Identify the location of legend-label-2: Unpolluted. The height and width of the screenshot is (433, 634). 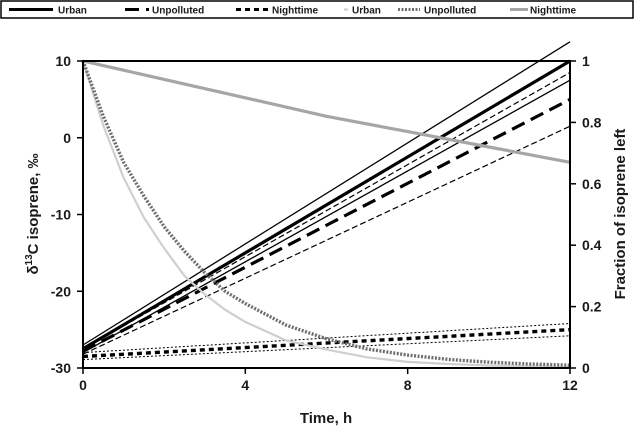
(178, 11).